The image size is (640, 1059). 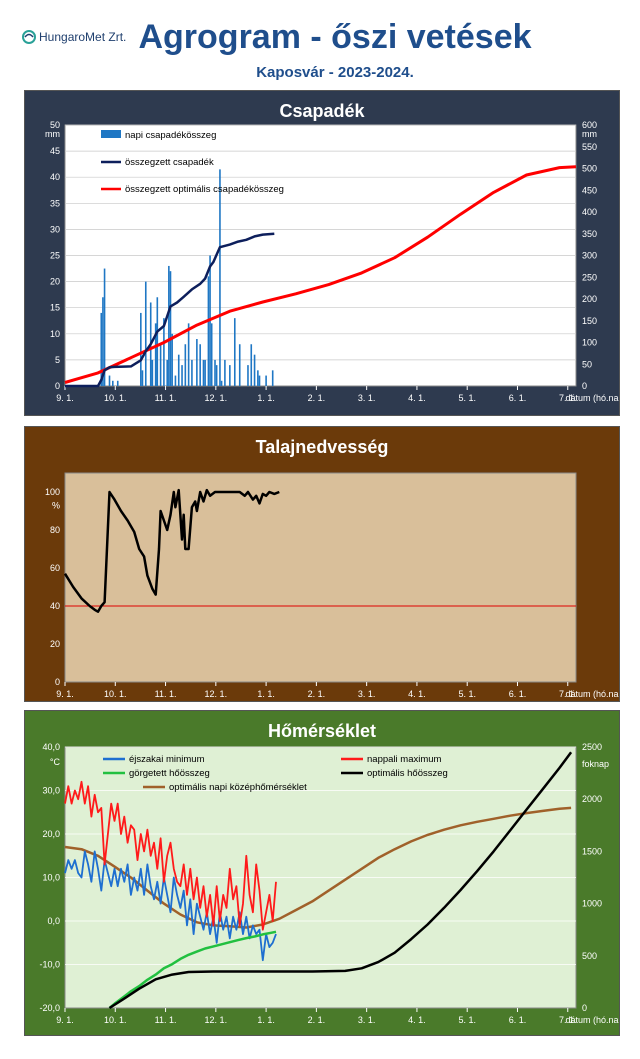 What do you see at coordinates (204, 189) in the screenshot?
I see `legend-label: összegzett optimális csapadékösszeg` at bounding box center [204, 189].